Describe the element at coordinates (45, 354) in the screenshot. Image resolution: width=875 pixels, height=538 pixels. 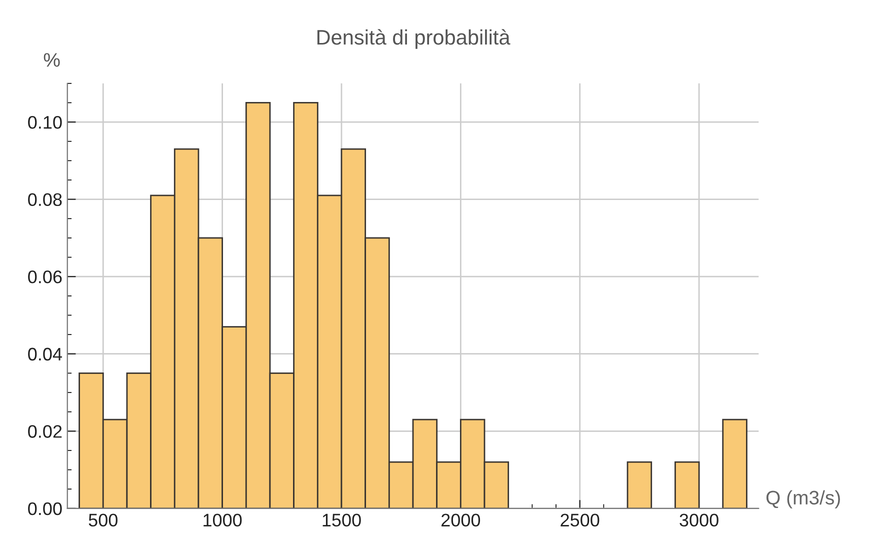
I see `y-tick-label: 0.04` at that location.